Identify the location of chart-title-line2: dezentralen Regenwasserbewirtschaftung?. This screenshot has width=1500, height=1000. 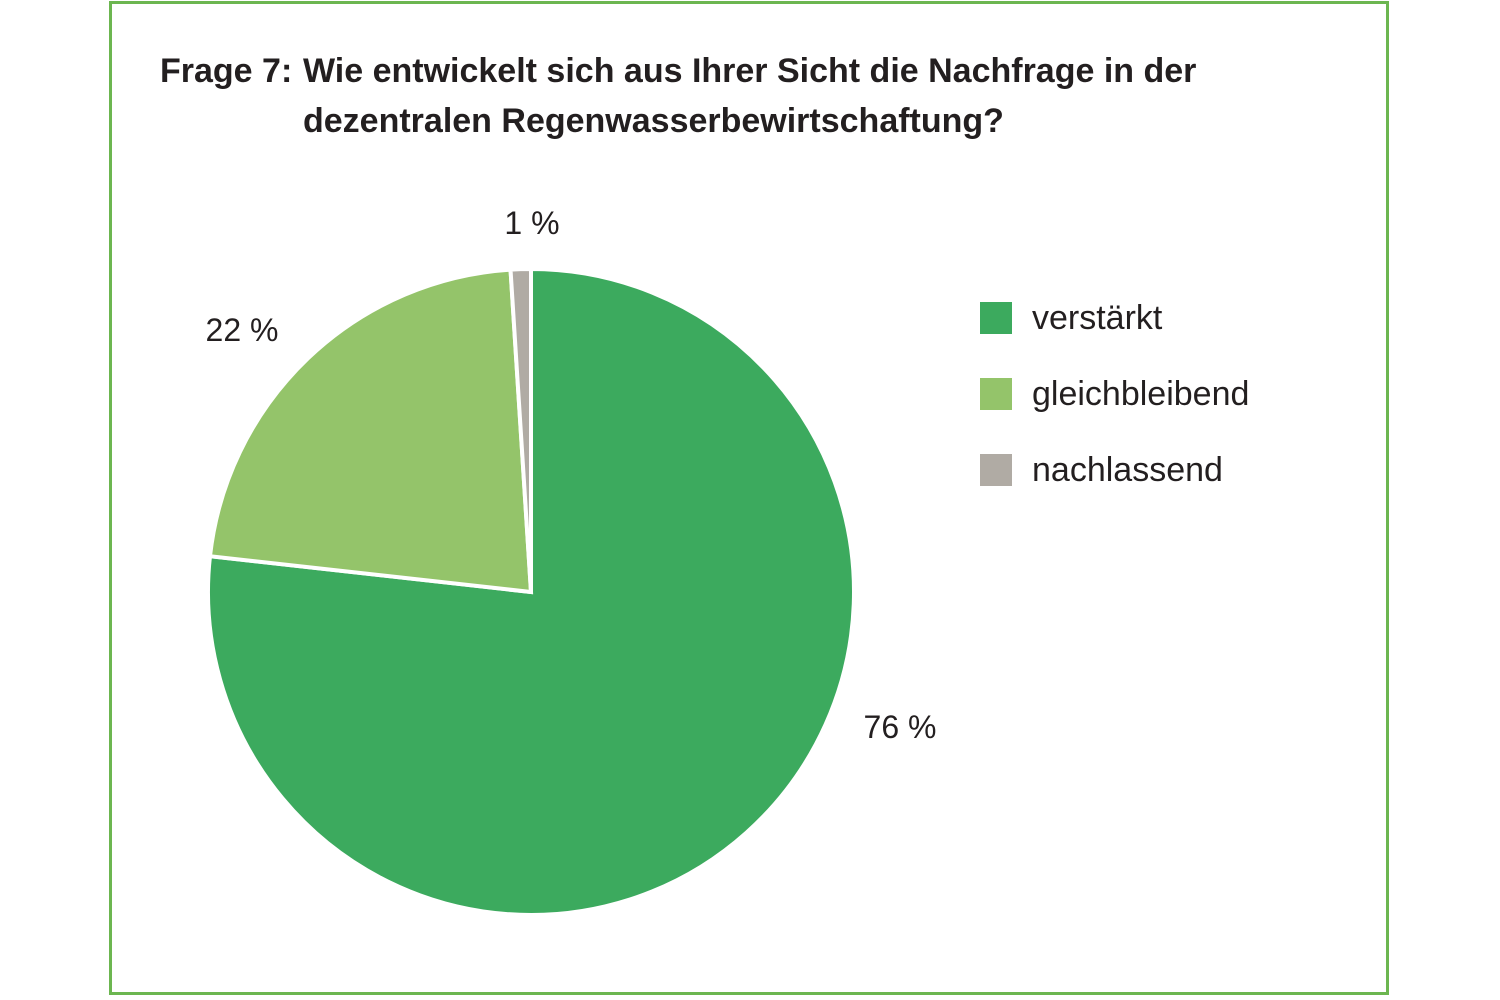
(653, 121).